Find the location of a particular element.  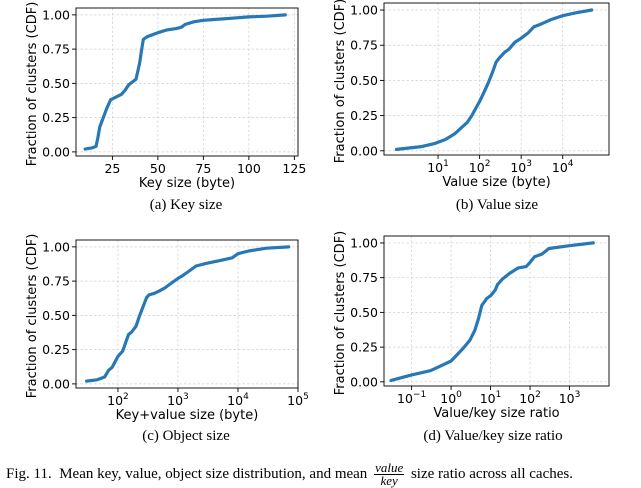

x-tick-label-2: 104 is located at coordinates (238, 400).